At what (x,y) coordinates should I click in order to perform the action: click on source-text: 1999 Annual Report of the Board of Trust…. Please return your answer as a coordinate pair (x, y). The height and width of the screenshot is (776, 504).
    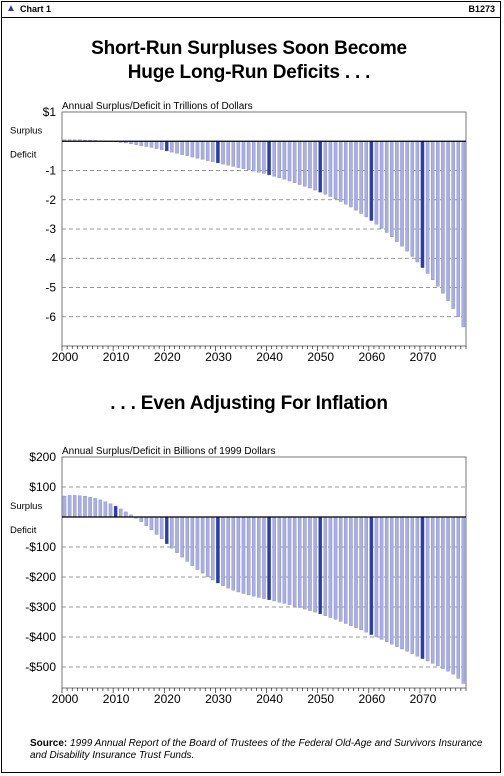
    Looking at the image, I should click on (256, 749).